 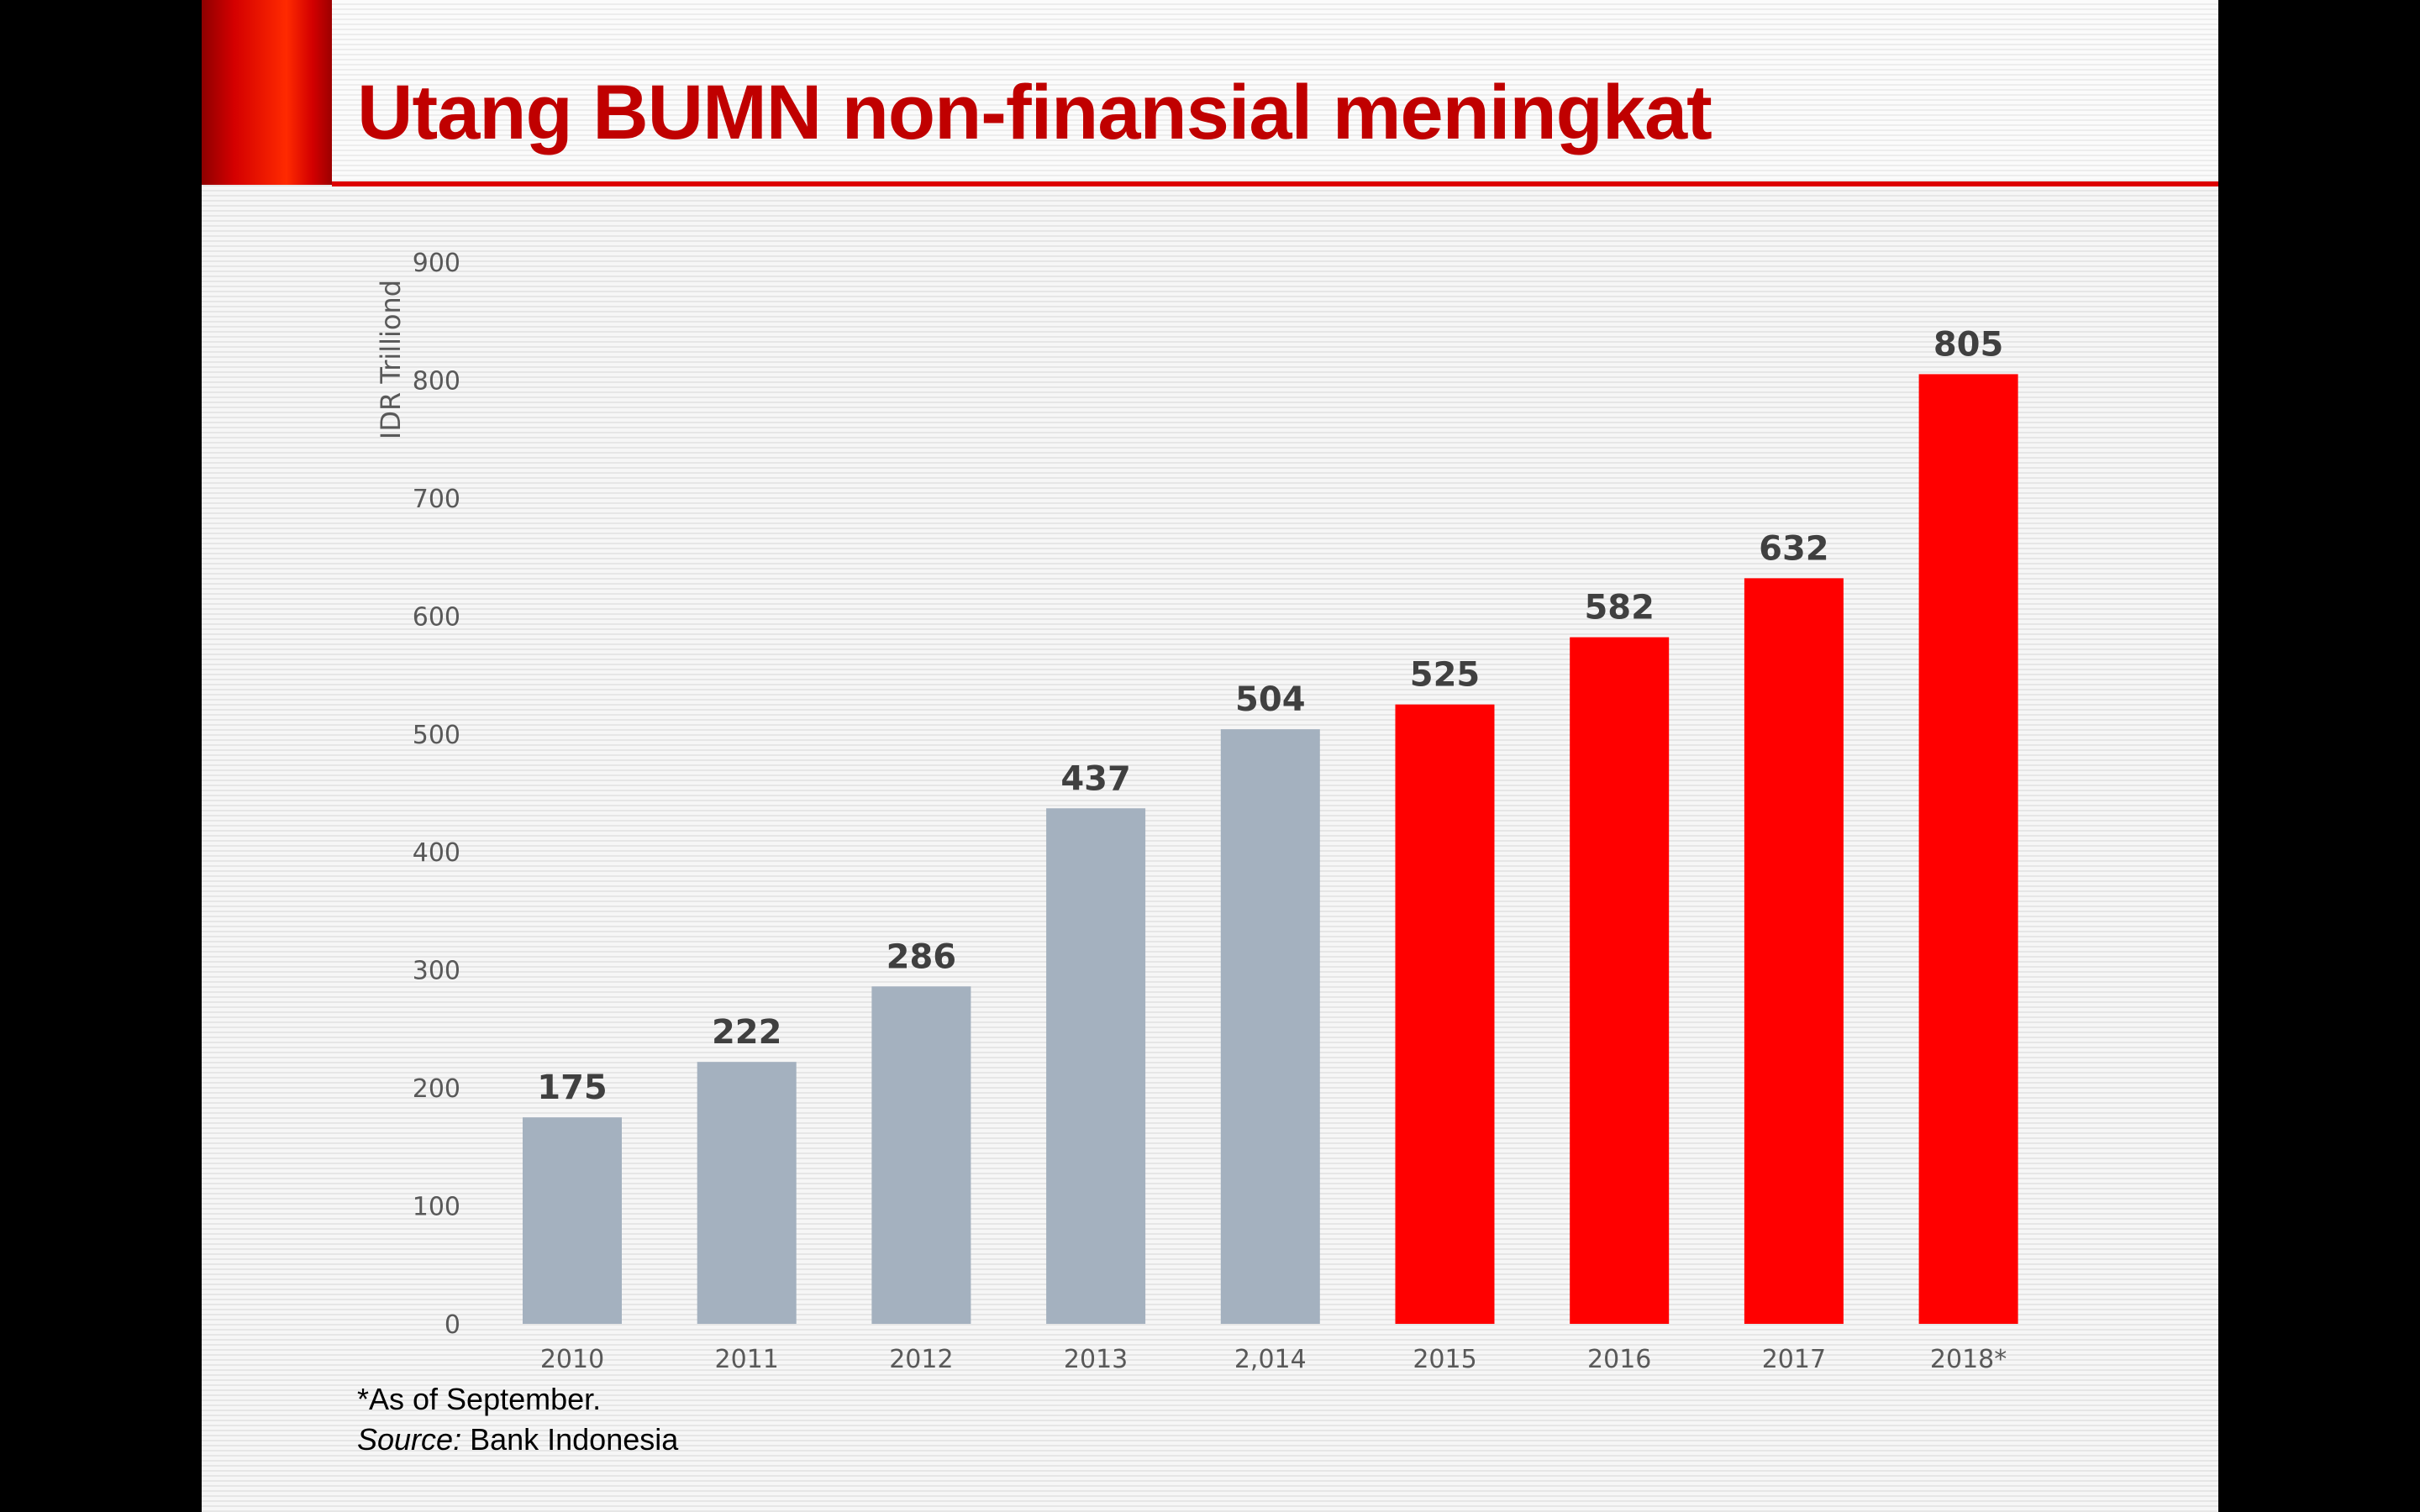 I want to click on y-tick-label: 700, so click(x=436, y=499).